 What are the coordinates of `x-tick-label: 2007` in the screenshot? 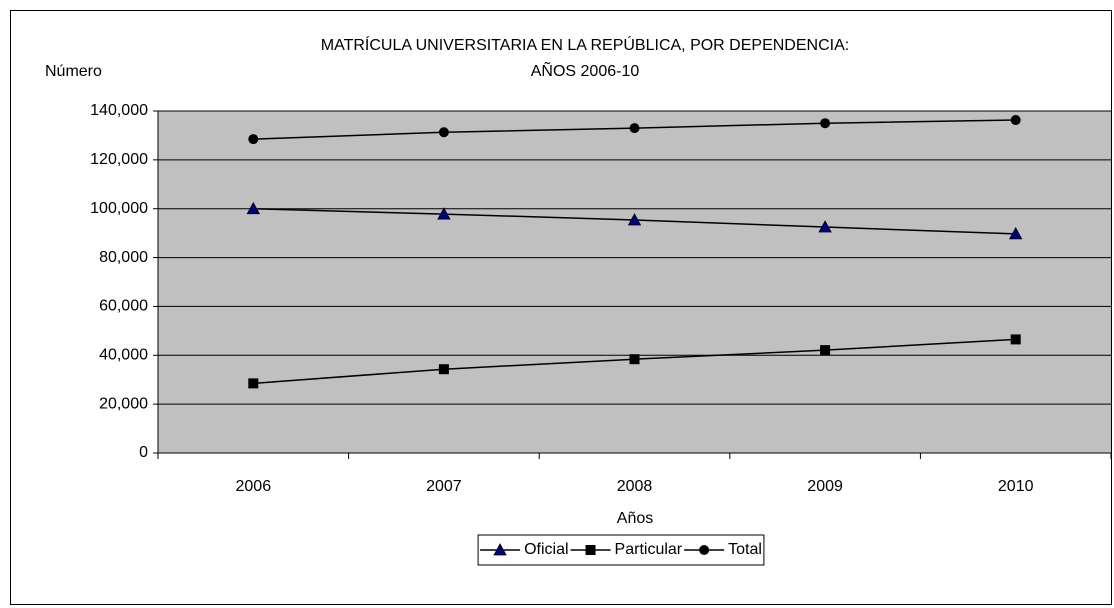 It's located at (444, 486).